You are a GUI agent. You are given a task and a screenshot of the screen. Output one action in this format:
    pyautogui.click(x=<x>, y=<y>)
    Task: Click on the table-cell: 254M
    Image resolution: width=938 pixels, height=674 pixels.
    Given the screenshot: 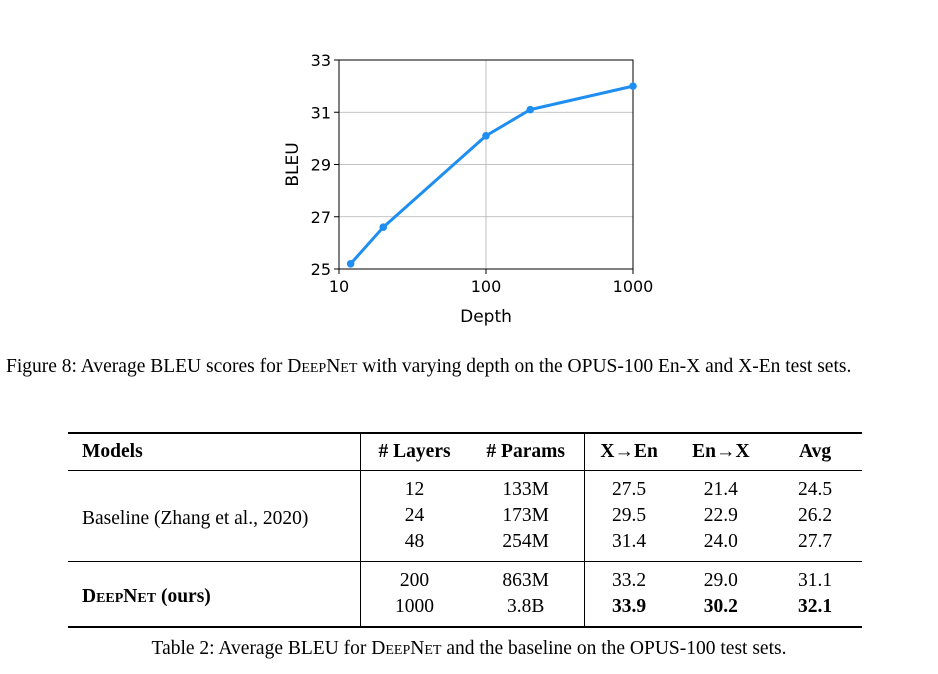 What is the action you would take?
    pyautogui.click(x=525, y=541)
    